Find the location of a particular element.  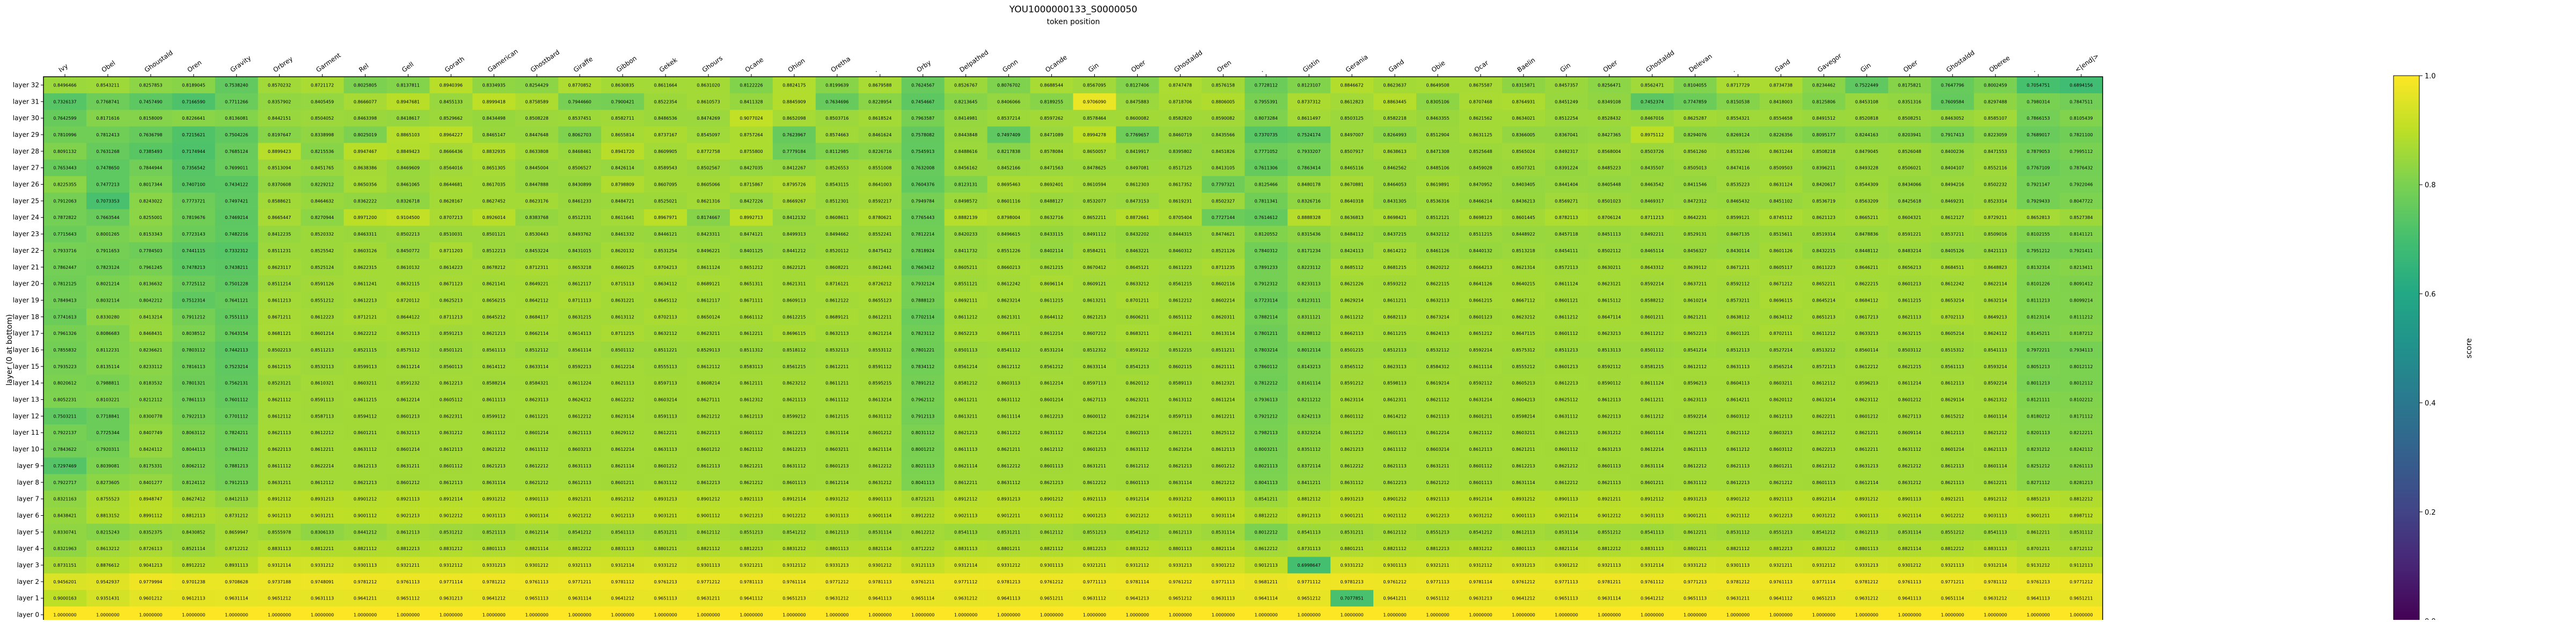

cell-value-label: 0.8609113 is located at coordinates (794, 300).